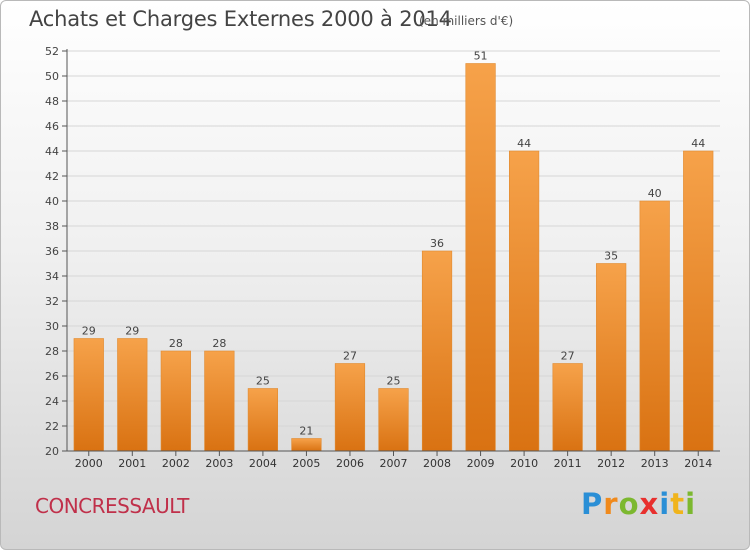  Describe the element at coordinates (306, 463) in the screenshot. I see `x-tick-label-2005: 2005` at that location.